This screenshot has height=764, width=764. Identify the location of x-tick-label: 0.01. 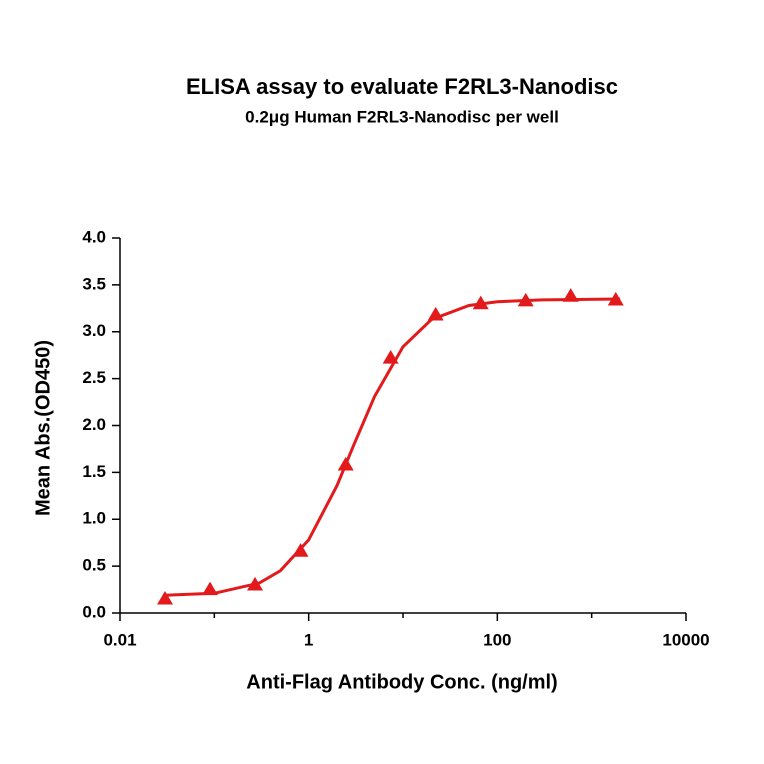
(119, 639).